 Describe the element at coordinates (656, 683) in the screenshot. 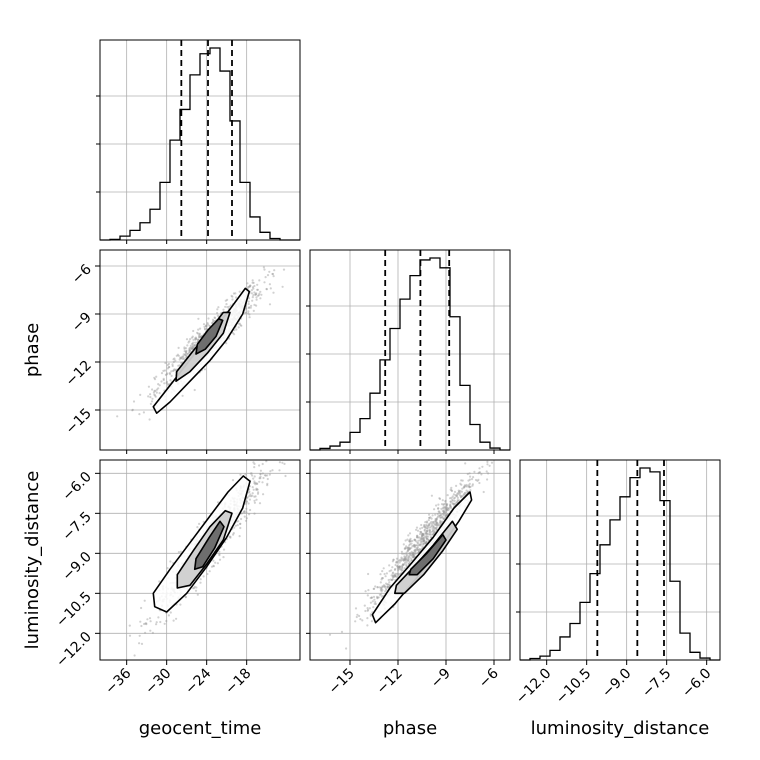

I see `x-tick-label-luminosity-distance: −7.5` at that location.